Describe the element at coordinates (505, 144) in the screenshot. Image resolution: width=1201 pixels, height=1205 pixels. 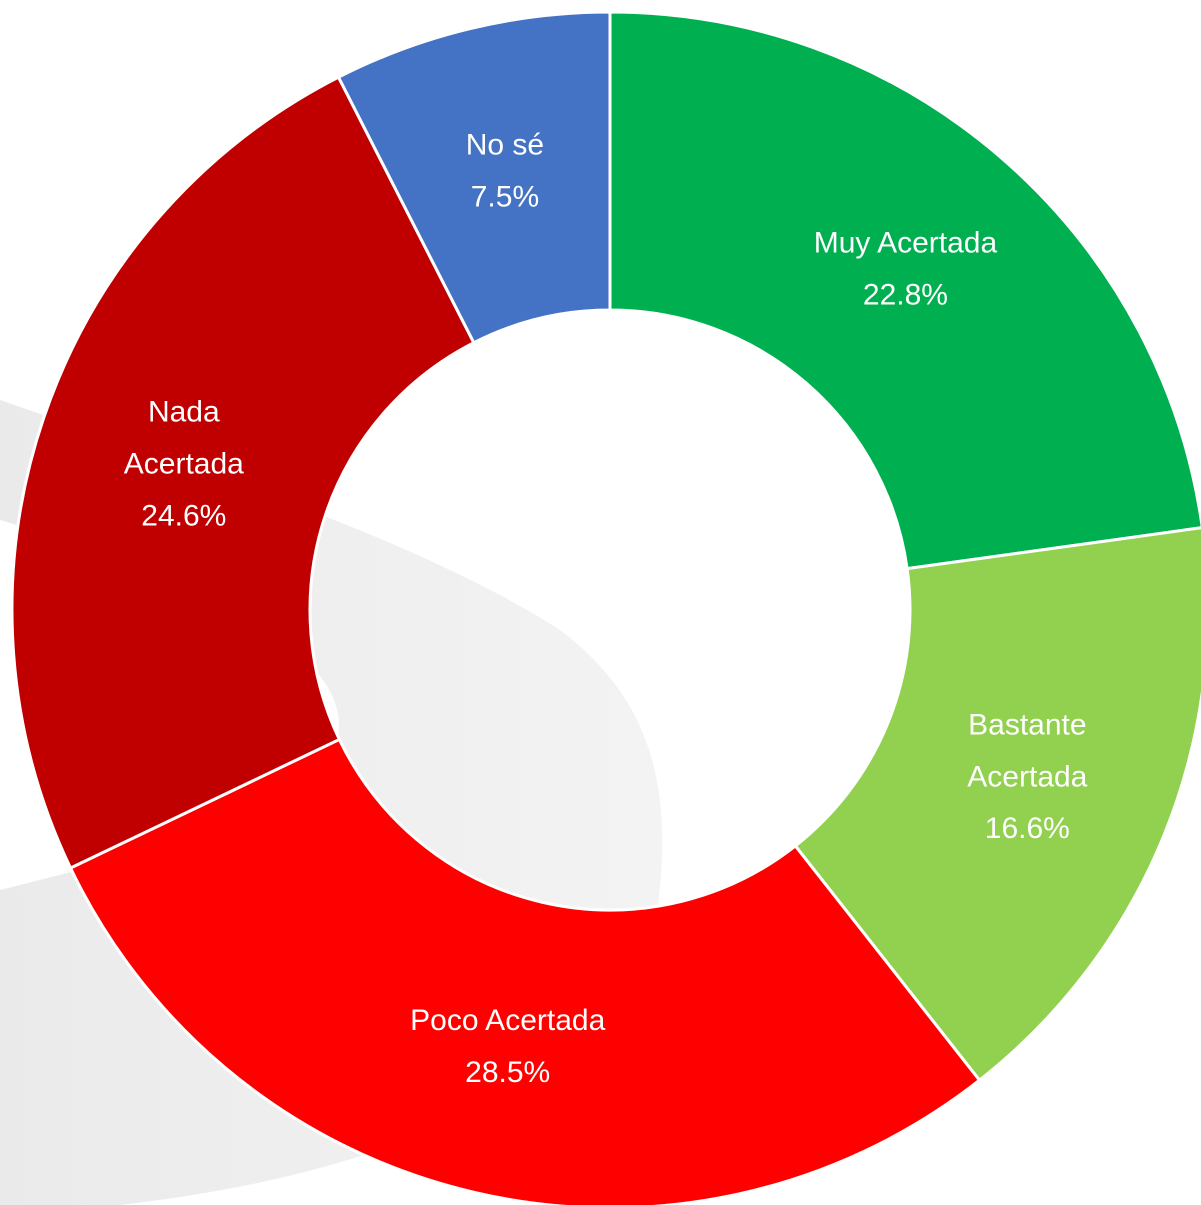
I see `slice-label-name: No sé` at that location.